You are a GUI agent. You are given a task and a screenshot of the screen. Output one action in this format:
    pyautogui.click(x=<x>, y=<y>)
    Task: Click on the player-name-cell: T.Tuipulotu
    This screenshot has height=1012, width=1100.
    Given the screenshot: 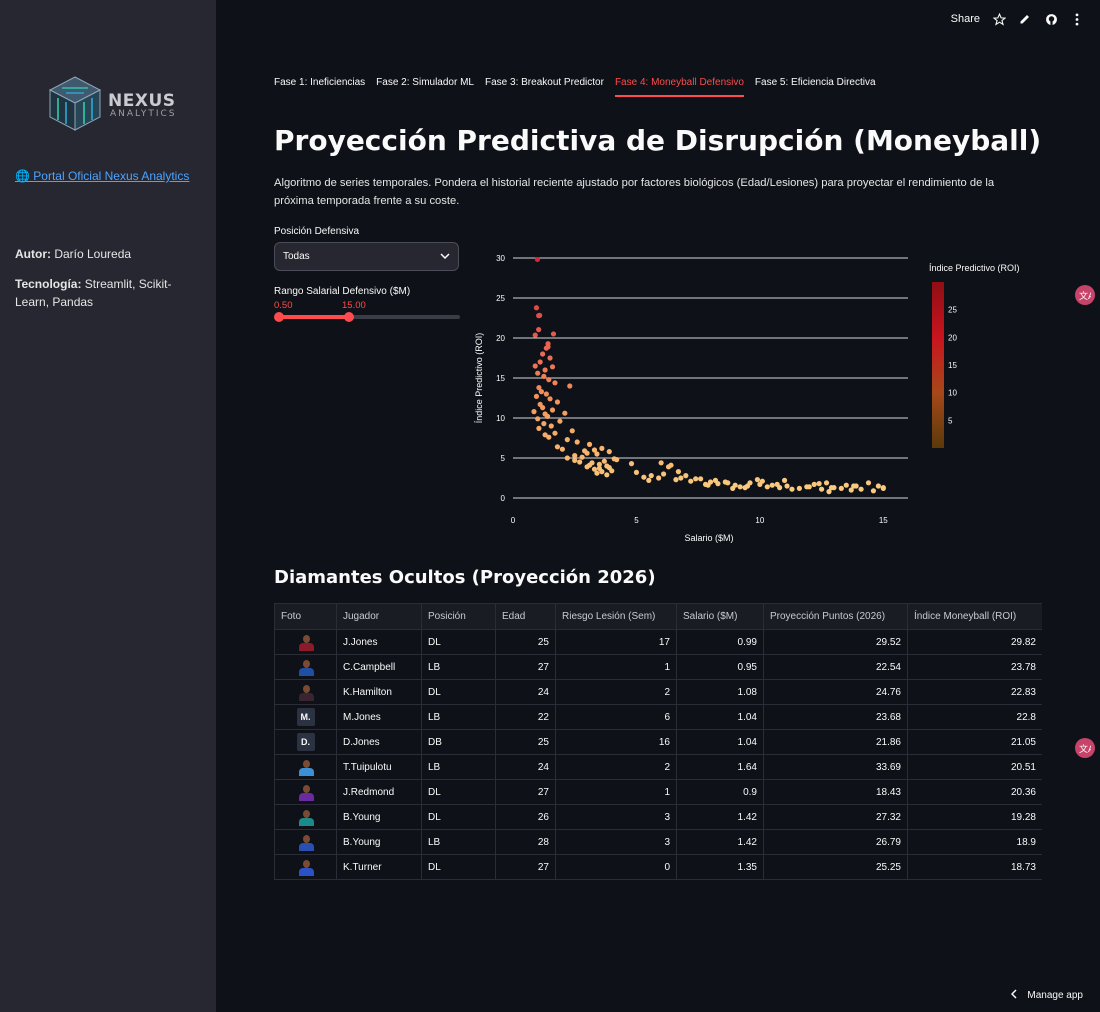 What is the action you would take?
    pyautogui.click(x=379, y=767)
    